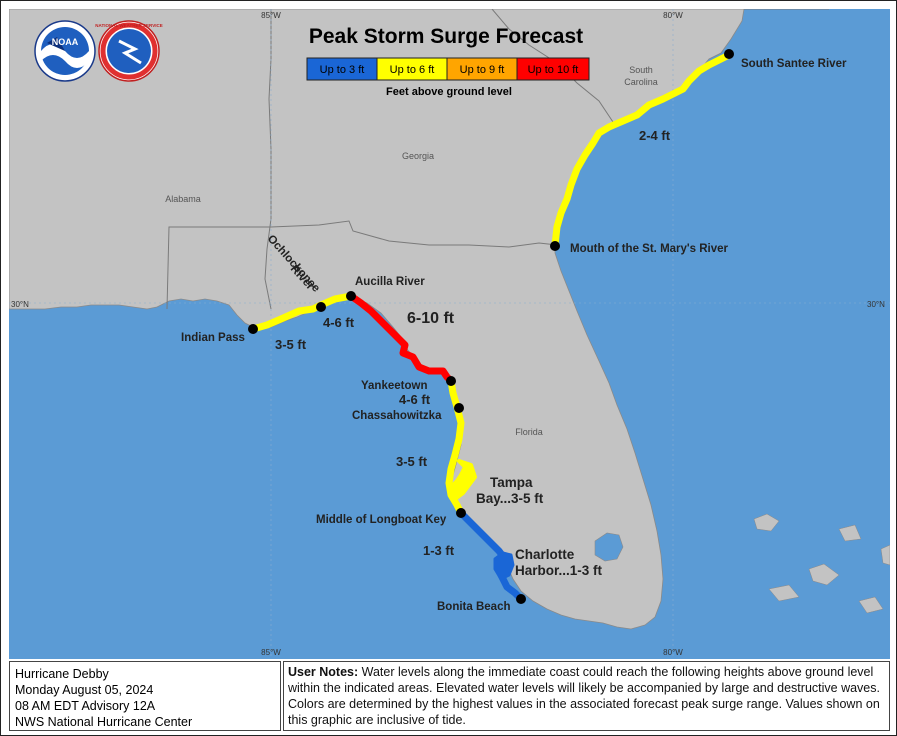 The height and width of the screenshot is (736, 897). Describe the element at coordinates (609, 547) in the screenshot. I see `lake-okeechobee` at that location.